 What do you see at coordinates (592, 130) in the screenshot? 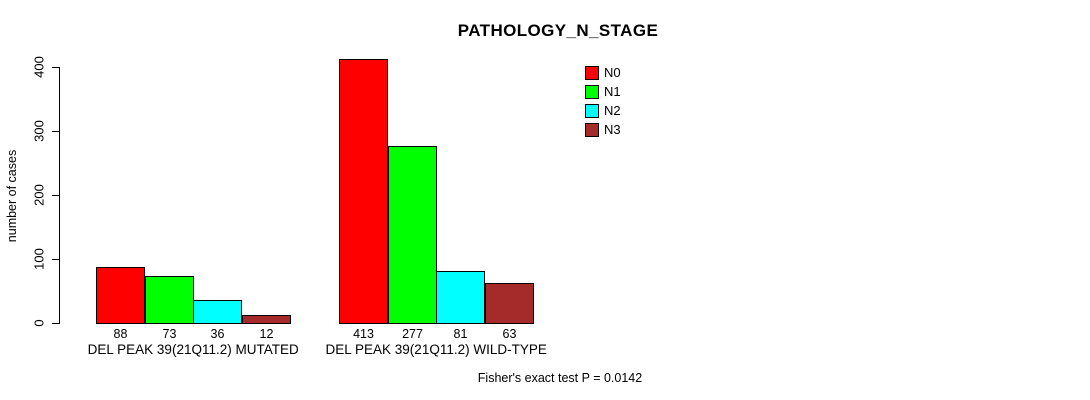
I see `legend-swatch-n3` at bounding box center [592, 130].